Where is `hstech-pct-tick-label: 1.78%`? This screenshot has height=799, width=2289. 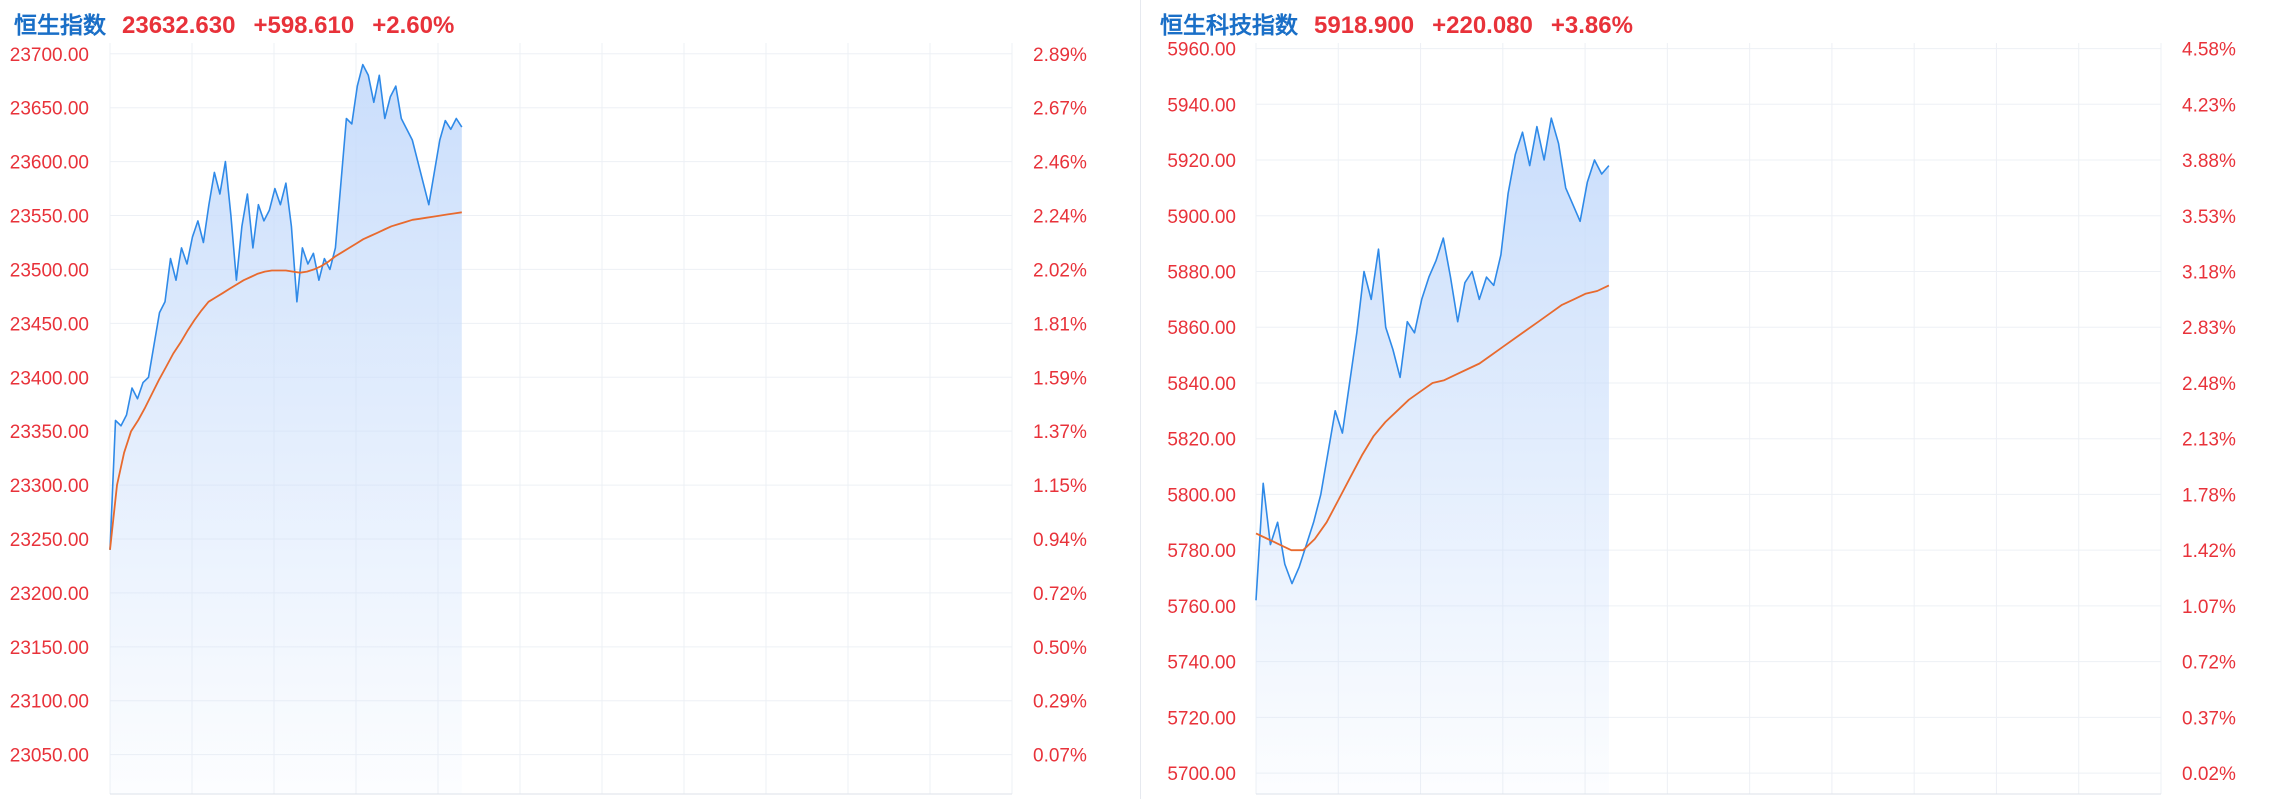
hstech-pct-tick-label: 1.78% is located at coordinates (2209, 495).